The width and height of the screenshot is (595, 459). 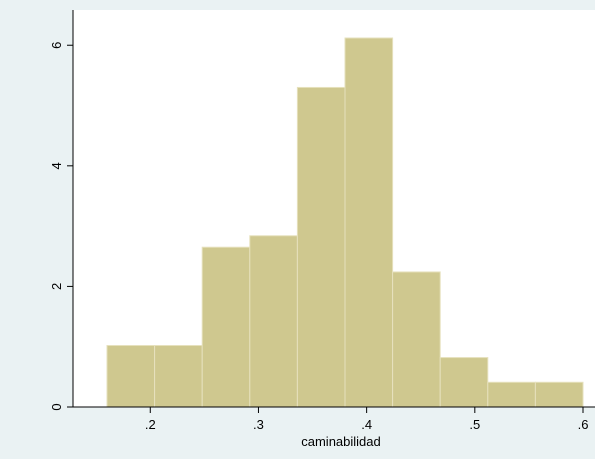 What do you see at coordinates (583, 424) in the screenshot?
I see `x-tick-label: .6` at bounding box center [583, 424].